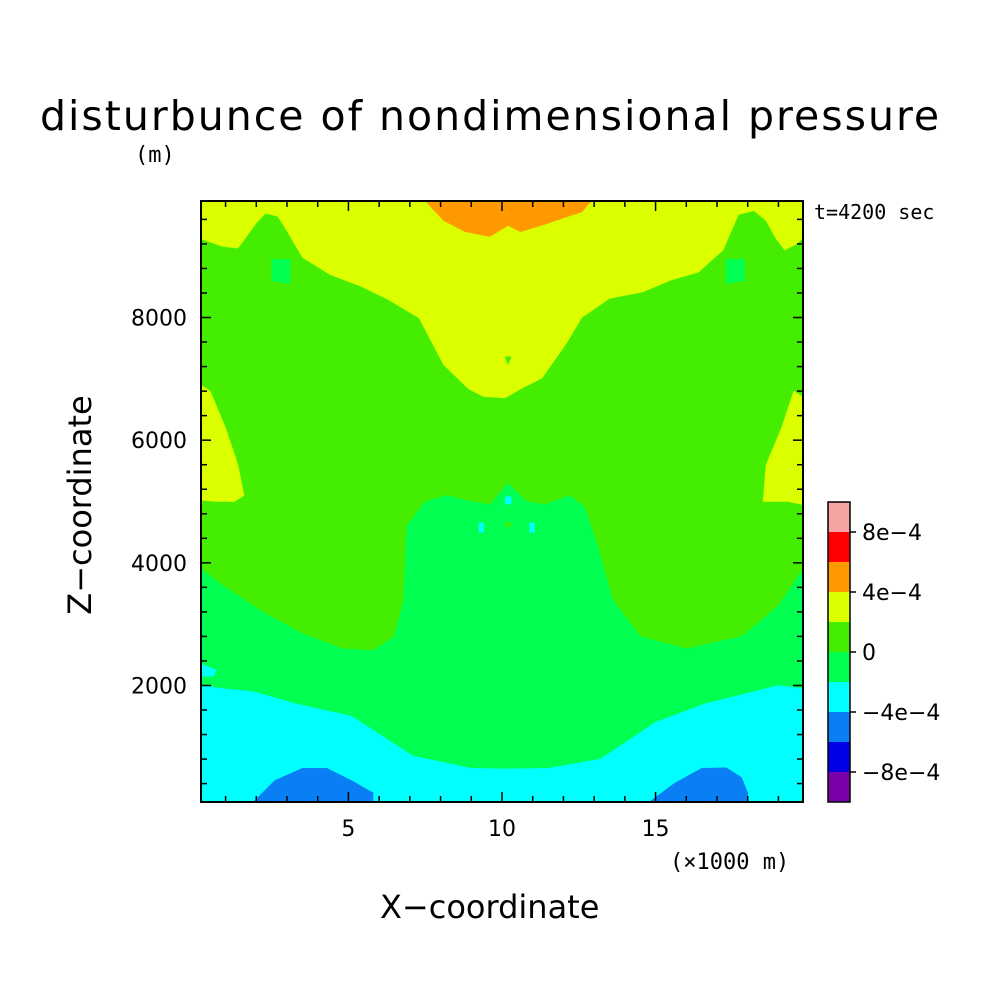  Describe the element at coordinates (490, 907) in the screenshot. I see `x-axis-label: X−coordinate` at that location.